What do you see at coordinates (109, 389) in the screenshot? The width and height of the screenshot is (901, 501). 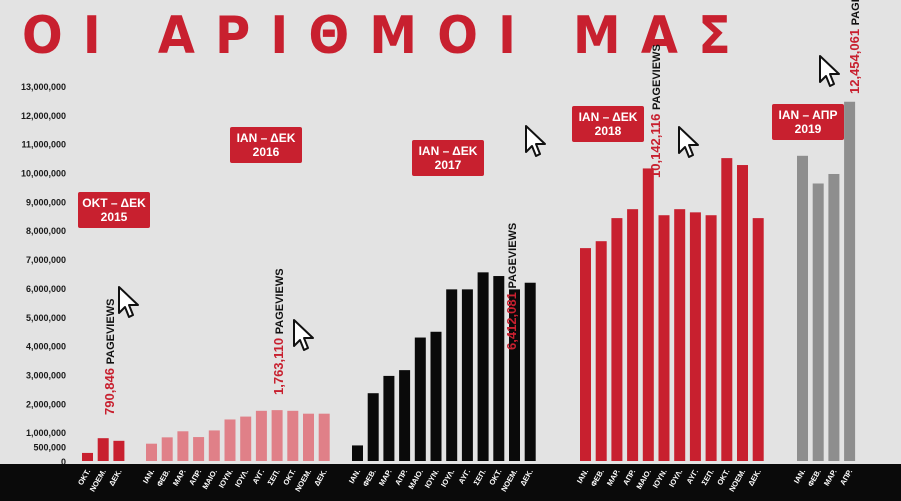 I see `peak-value: 790,846` at bounding box center [109, 389].